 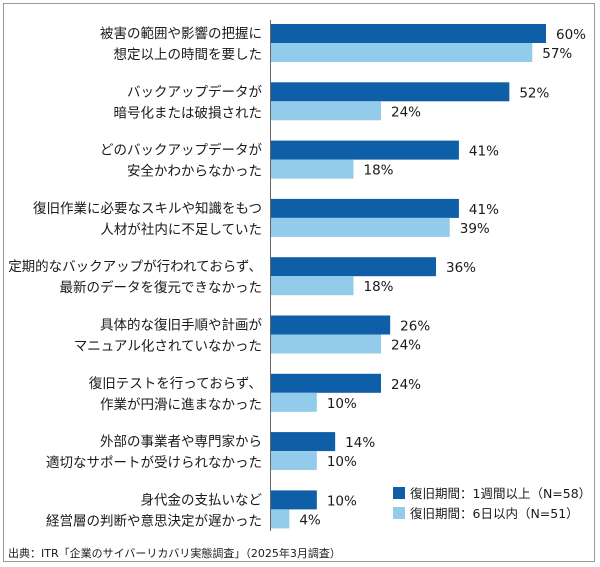 I want to click on category-label-line: マニュアル化されていなかった, so click(x=168, y=347).